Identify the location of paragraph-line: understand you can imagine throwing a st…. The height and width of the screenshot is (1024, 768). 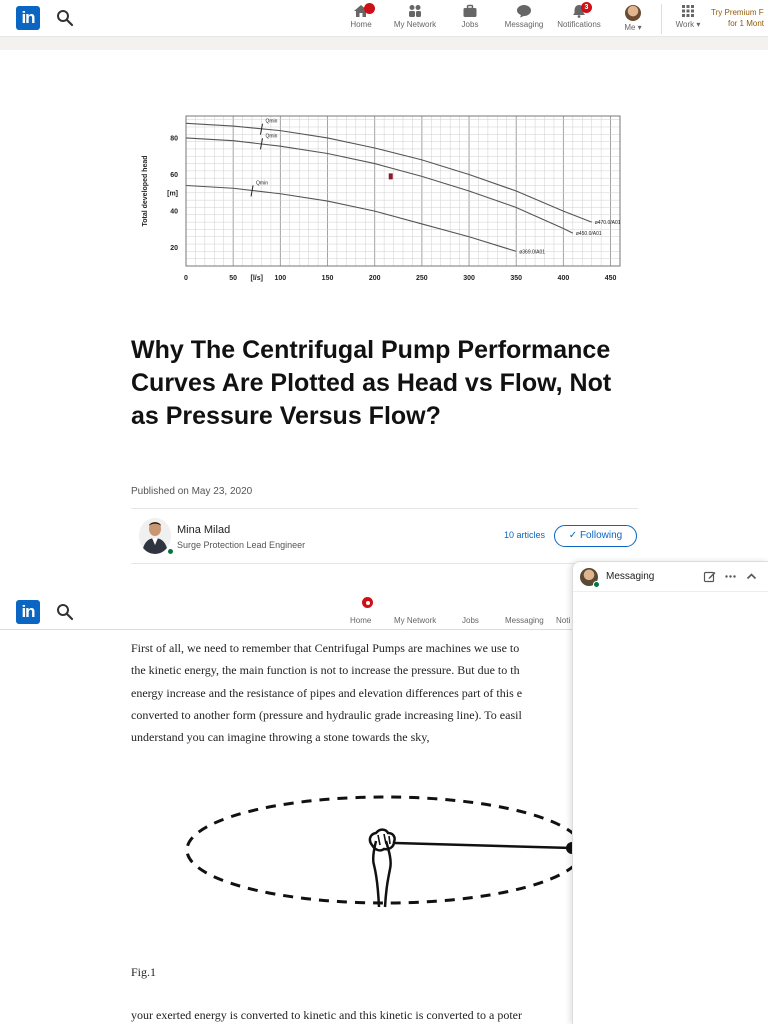
(280, 737).